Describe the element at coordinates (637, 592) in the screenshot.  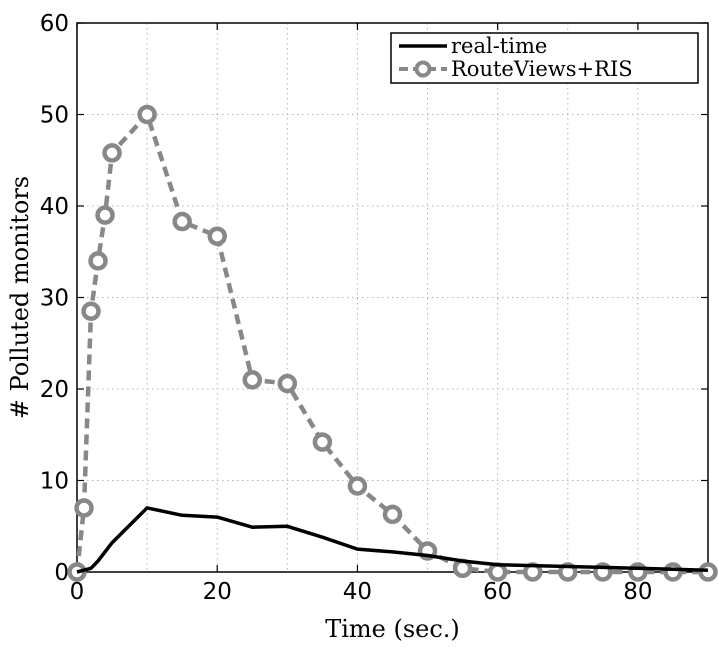
I see `x-tick-label: 80` at that location.